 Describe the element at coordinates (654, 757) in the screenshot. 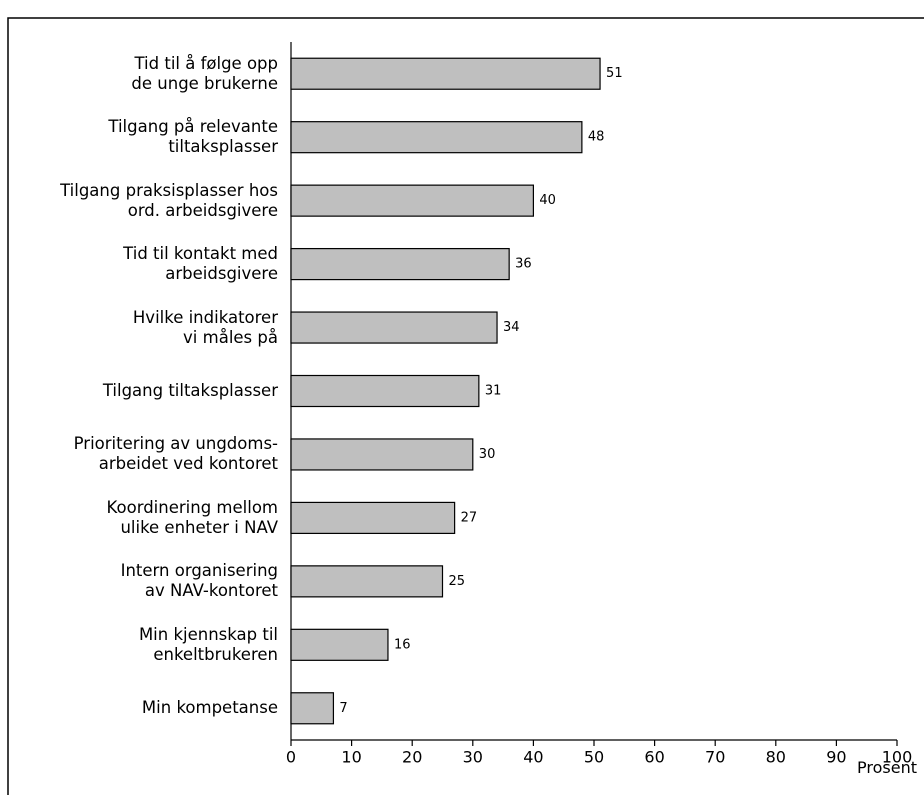

I see `x-tick-label: 60` at that location.